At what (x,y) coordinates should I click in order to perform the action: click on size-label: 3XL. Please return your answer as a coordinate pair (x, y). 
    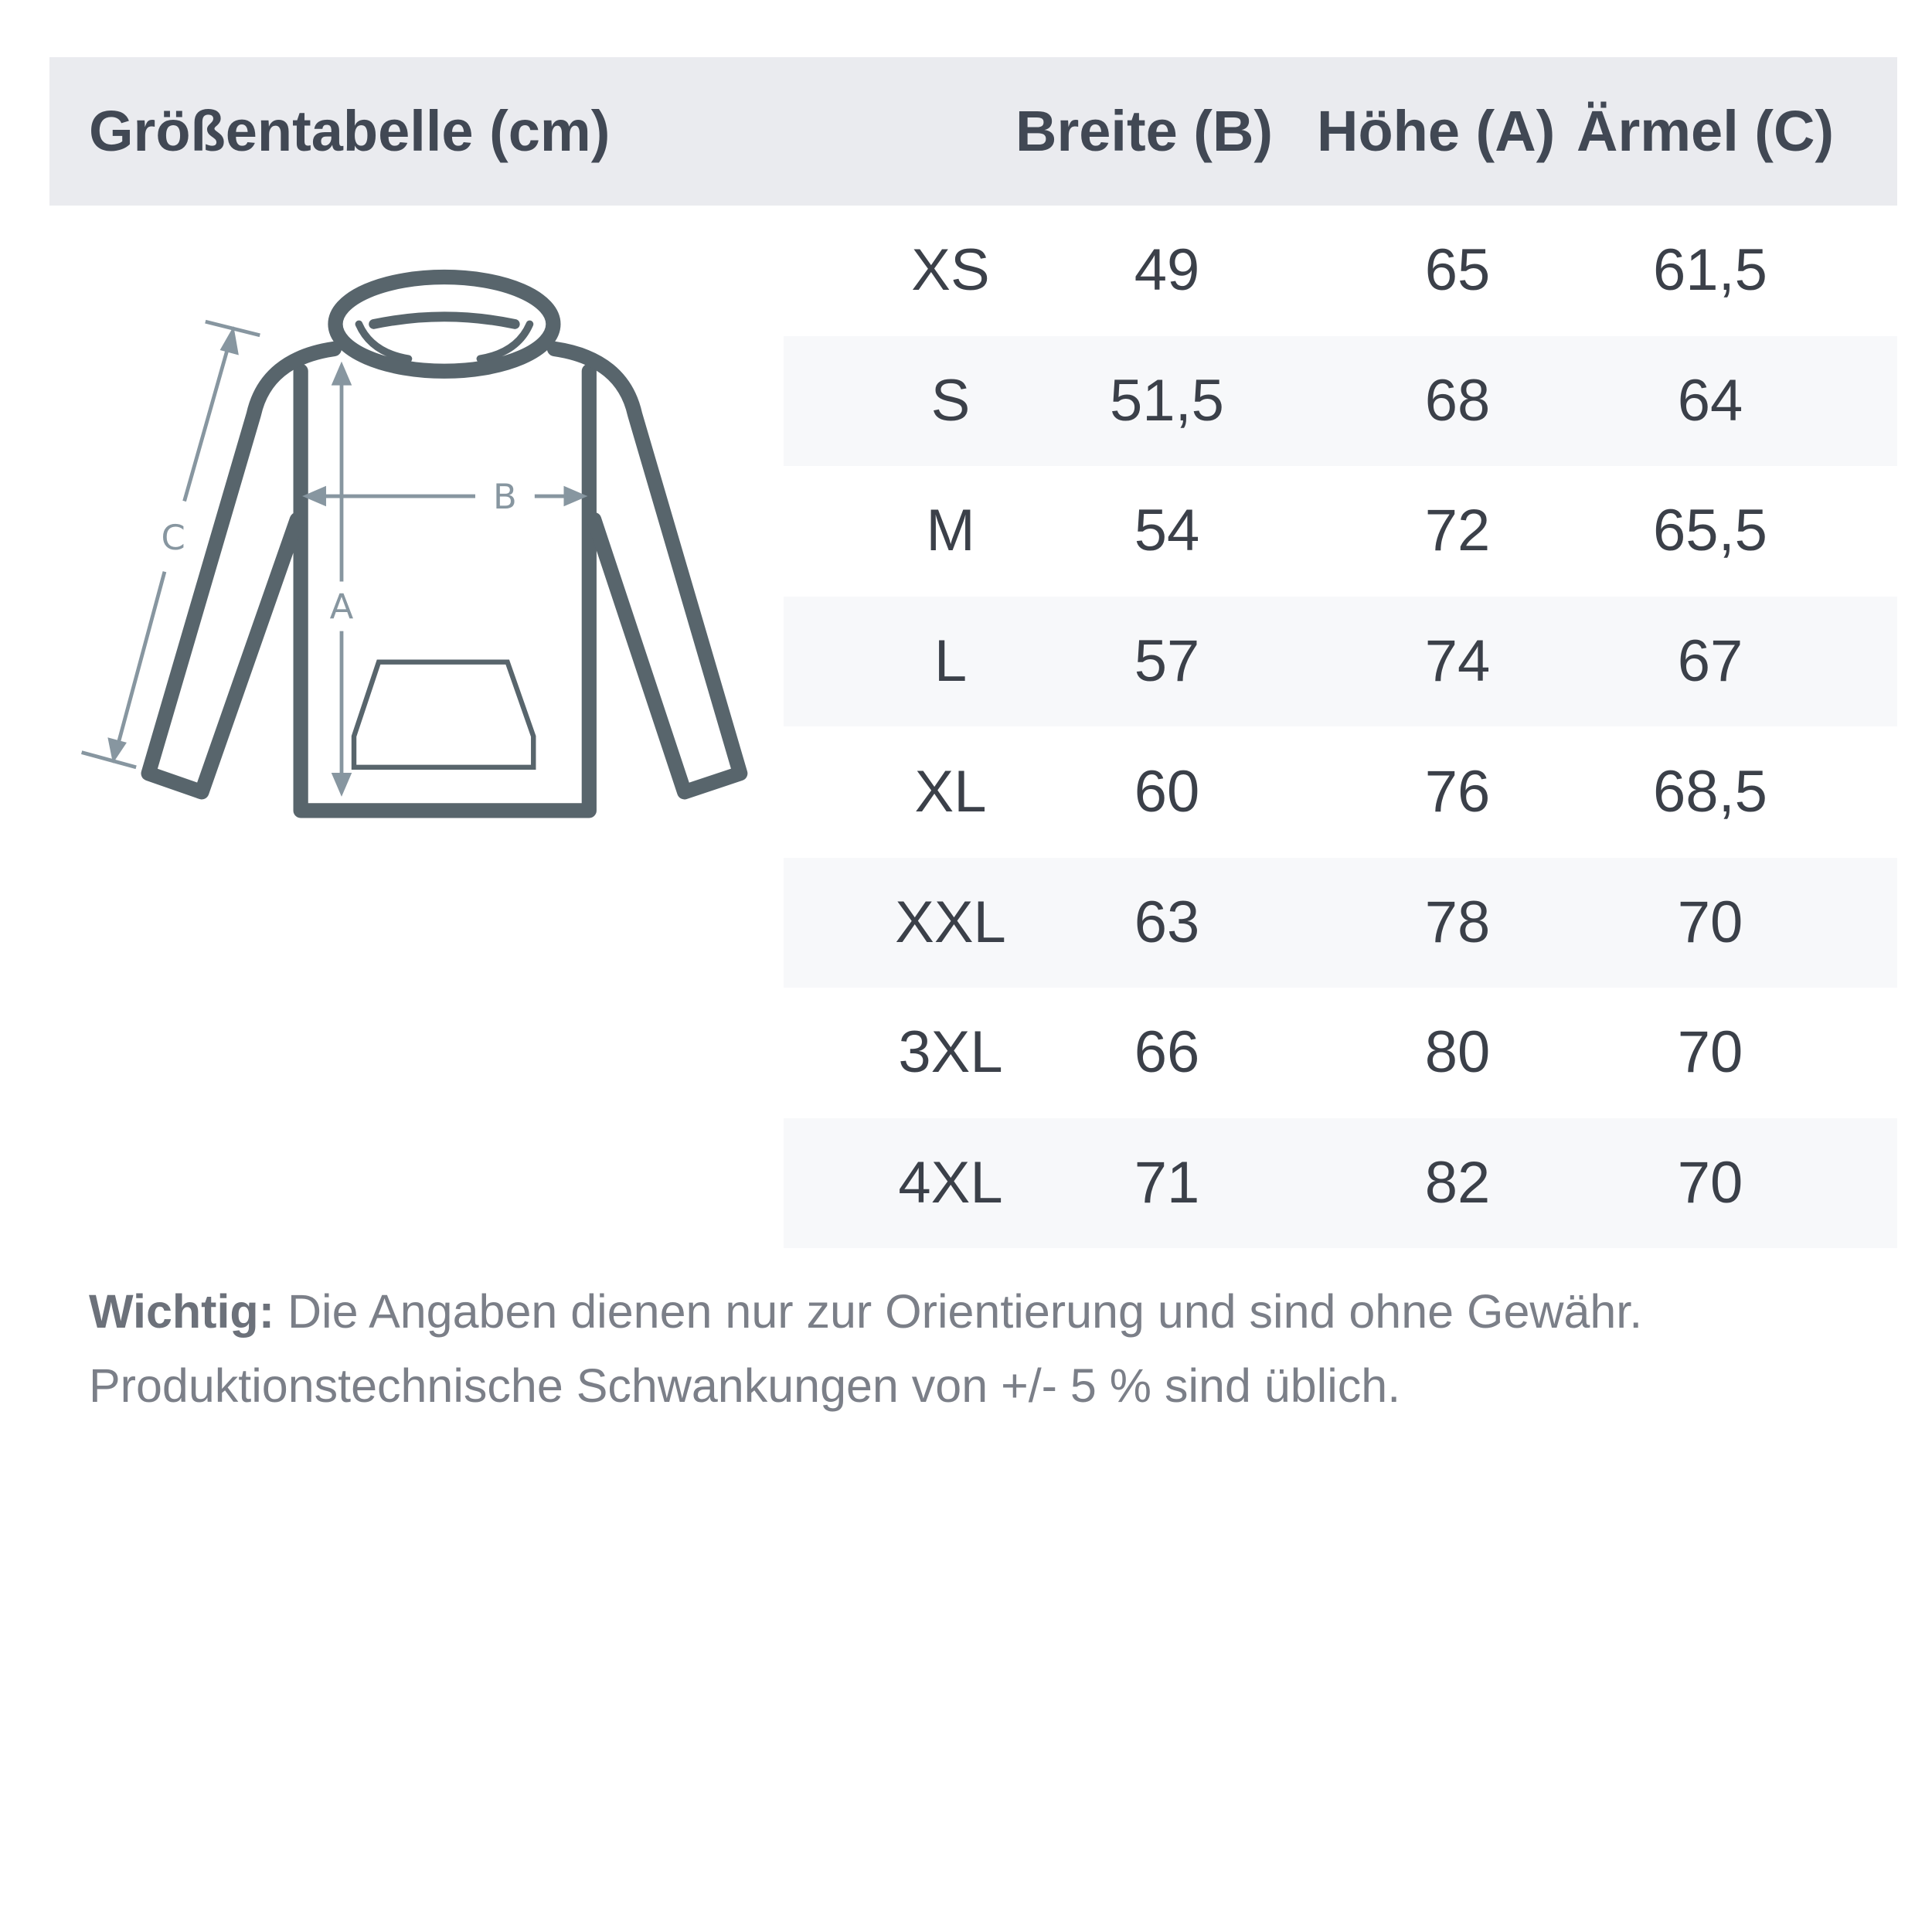
    Looking at the image, I should click on (950, 1052).